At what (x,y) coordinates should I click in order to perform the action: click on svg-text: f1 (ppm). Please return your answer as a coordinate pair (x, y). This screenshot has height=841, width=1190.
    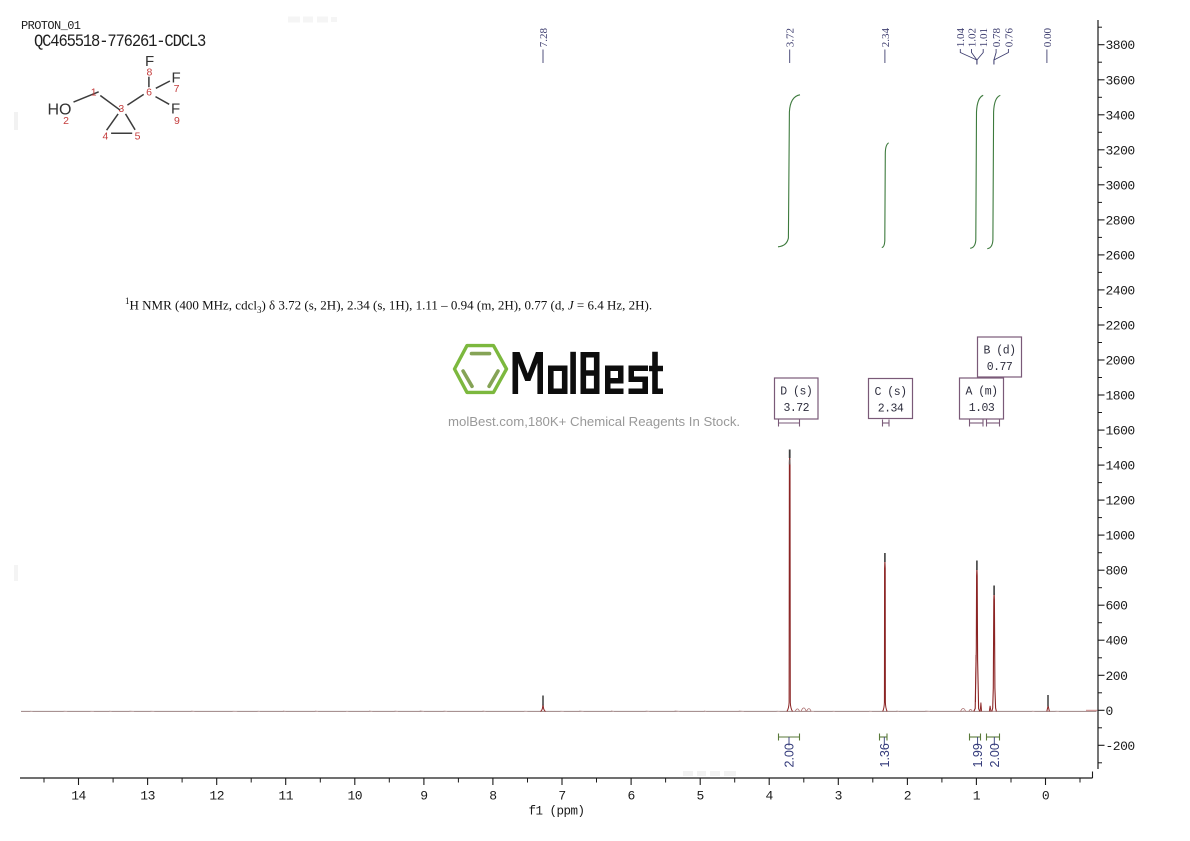
    Looking at the image, I should click on (556, 812).